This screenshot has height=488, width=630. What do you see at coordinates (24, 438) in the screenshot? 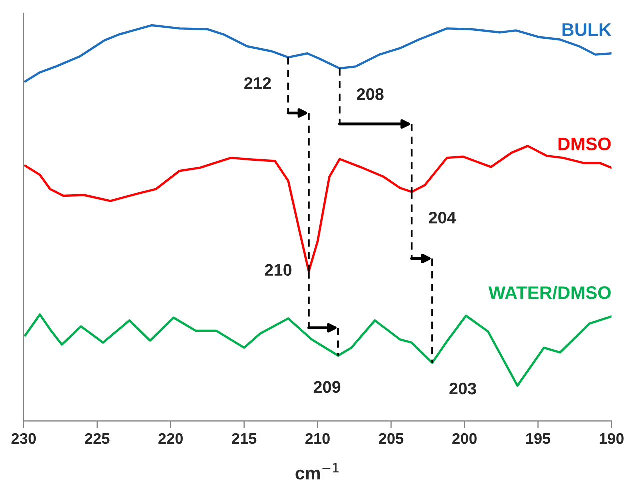
I see `x-tick-label: 230` at bounding box center [24, 438].